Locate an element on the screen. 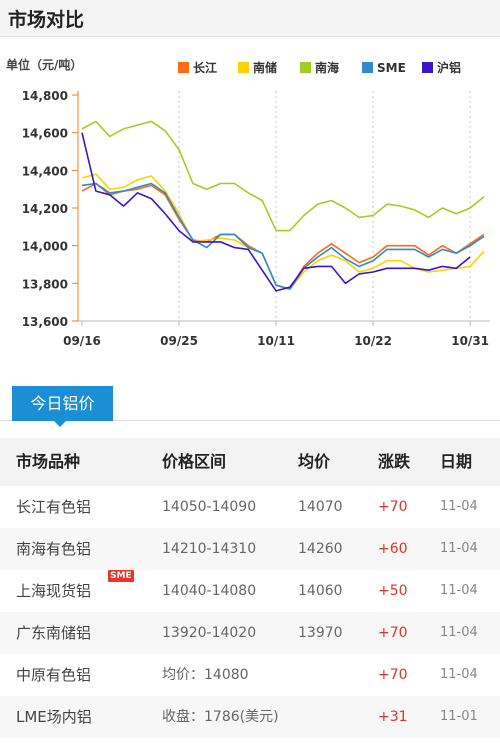 The height and width of the screenshot is (744, 500). y-tick-label: 14,600 is located at coordinates (45, 134).